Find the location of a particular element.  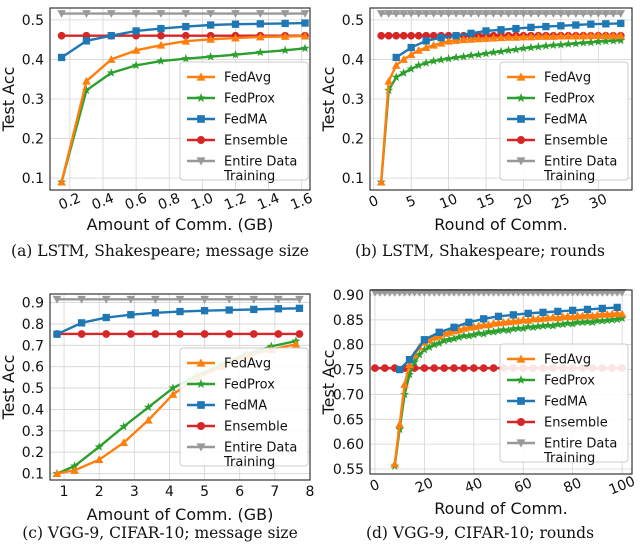

y-tick-label: 0.55 is located at coordinates (348, 470).